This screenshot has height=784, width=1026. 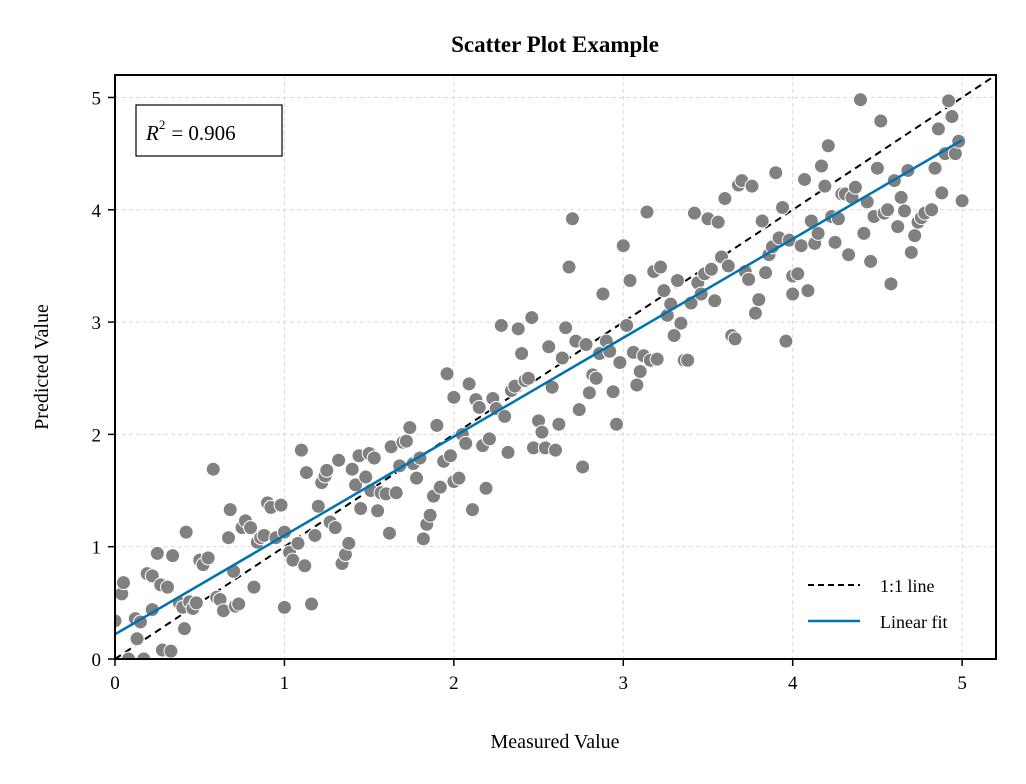 What do you see at coordinates (877, 604) in the screenshot?
I see `legend: 1:1 line Linear fit` at bounding box center [877, 604].